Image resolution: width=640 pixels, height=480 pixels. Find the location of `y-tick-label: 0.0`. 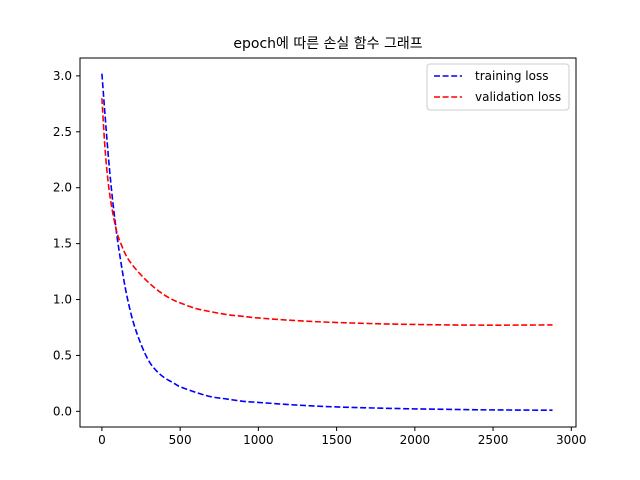

y-tick-label: 0.0 is located at coordinates (62, 411).